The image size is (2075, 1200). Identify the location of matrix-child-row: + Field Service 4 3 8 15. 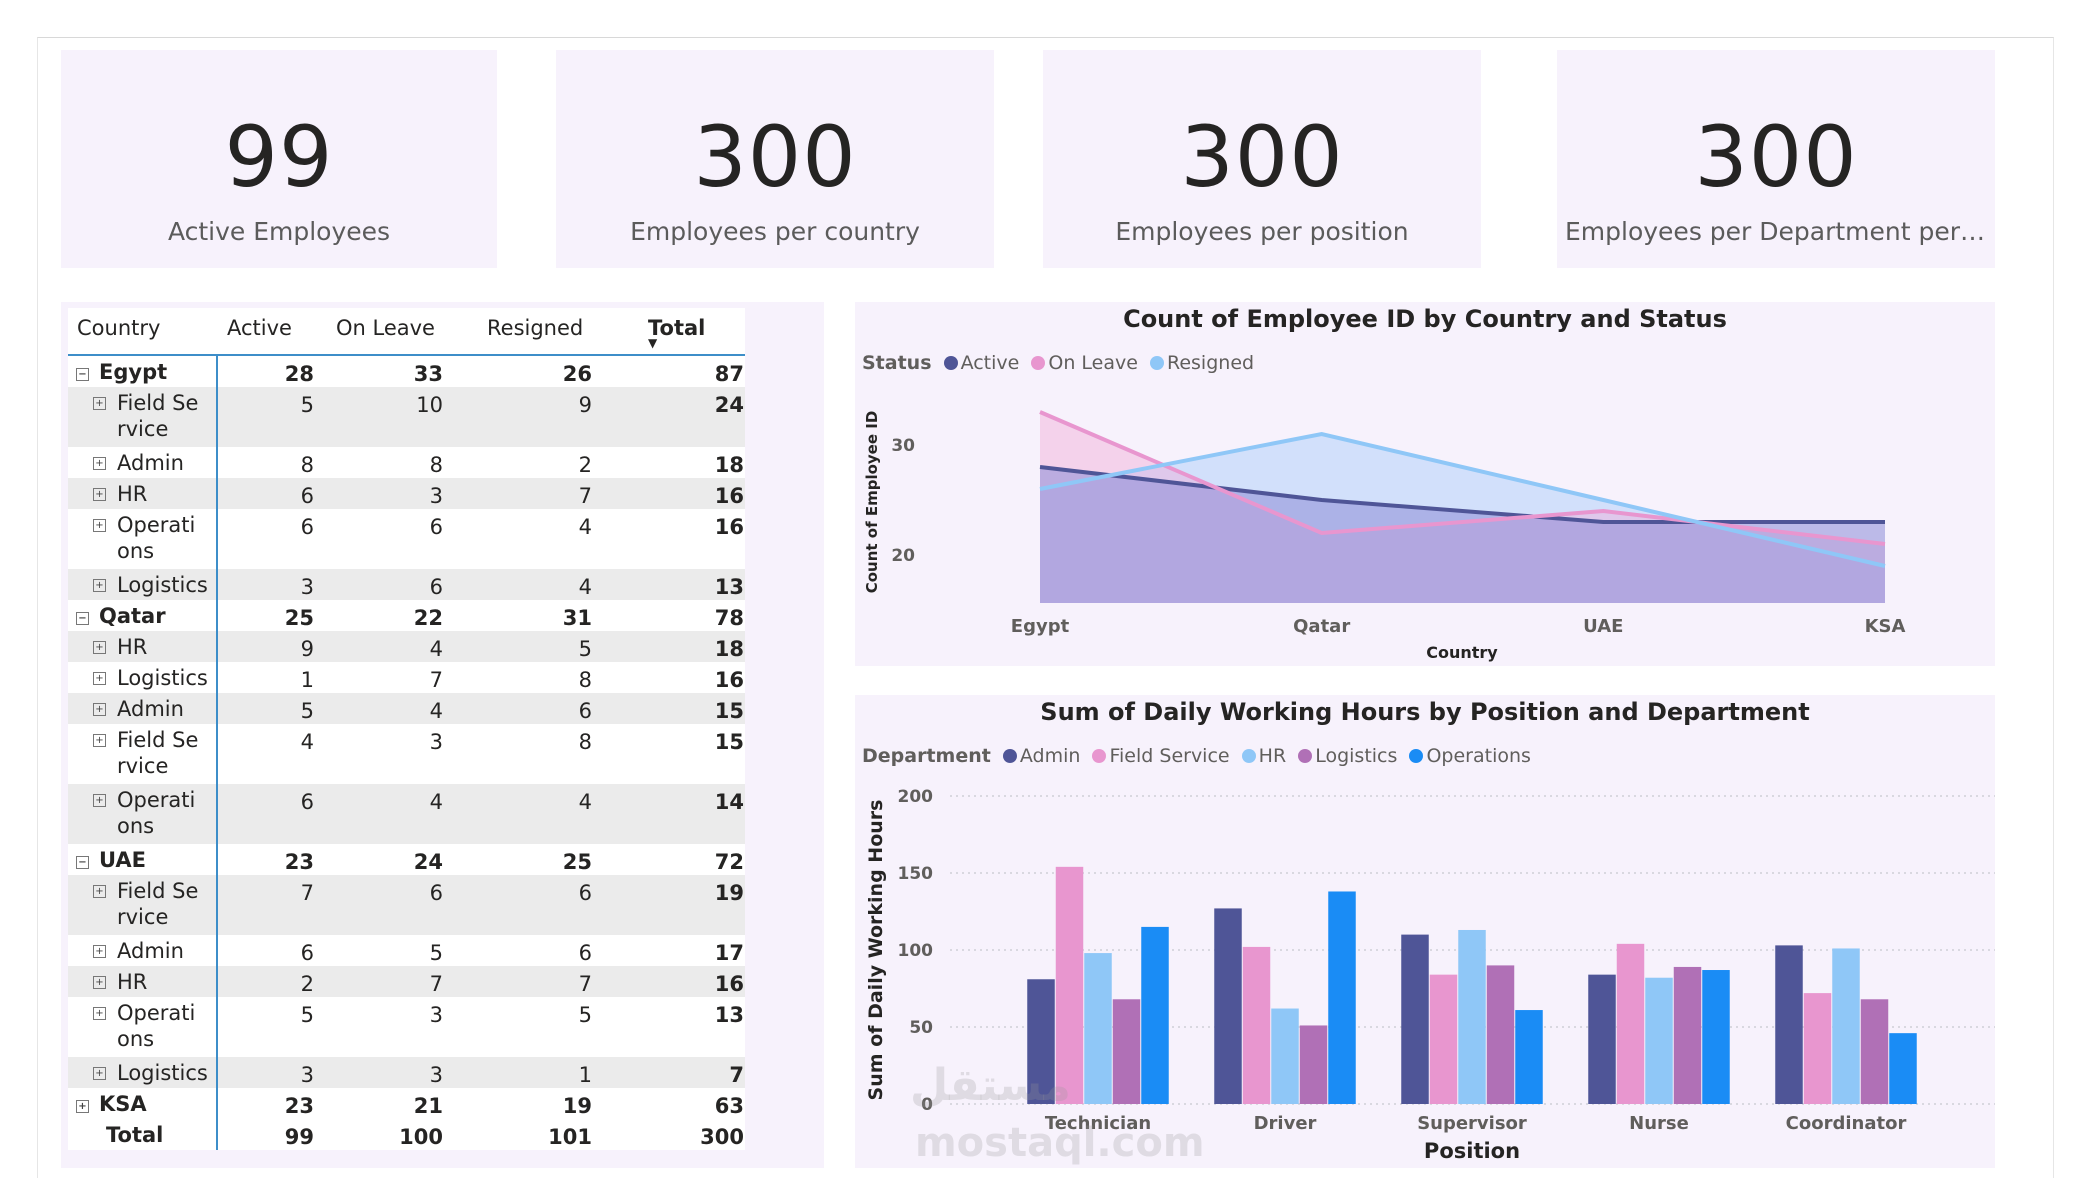
(406, 754).